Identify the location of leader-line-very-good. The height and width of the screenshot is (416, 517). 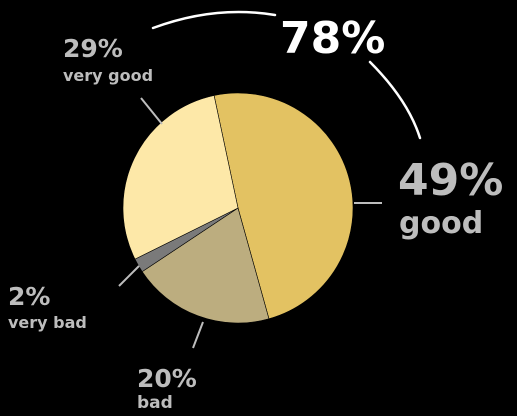
(151, 111).